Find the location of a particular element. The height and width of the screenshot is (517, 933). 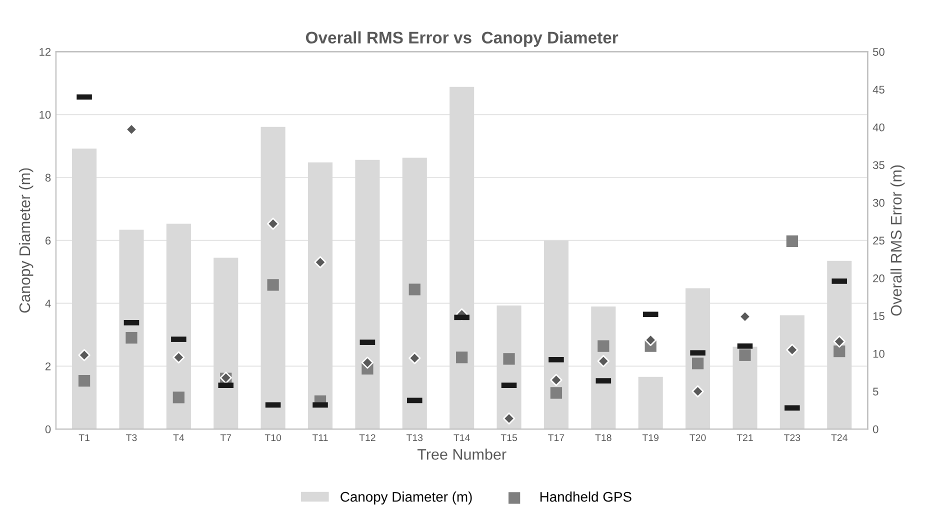

y-tick-label: 2 is located at coordinates (48, 366).